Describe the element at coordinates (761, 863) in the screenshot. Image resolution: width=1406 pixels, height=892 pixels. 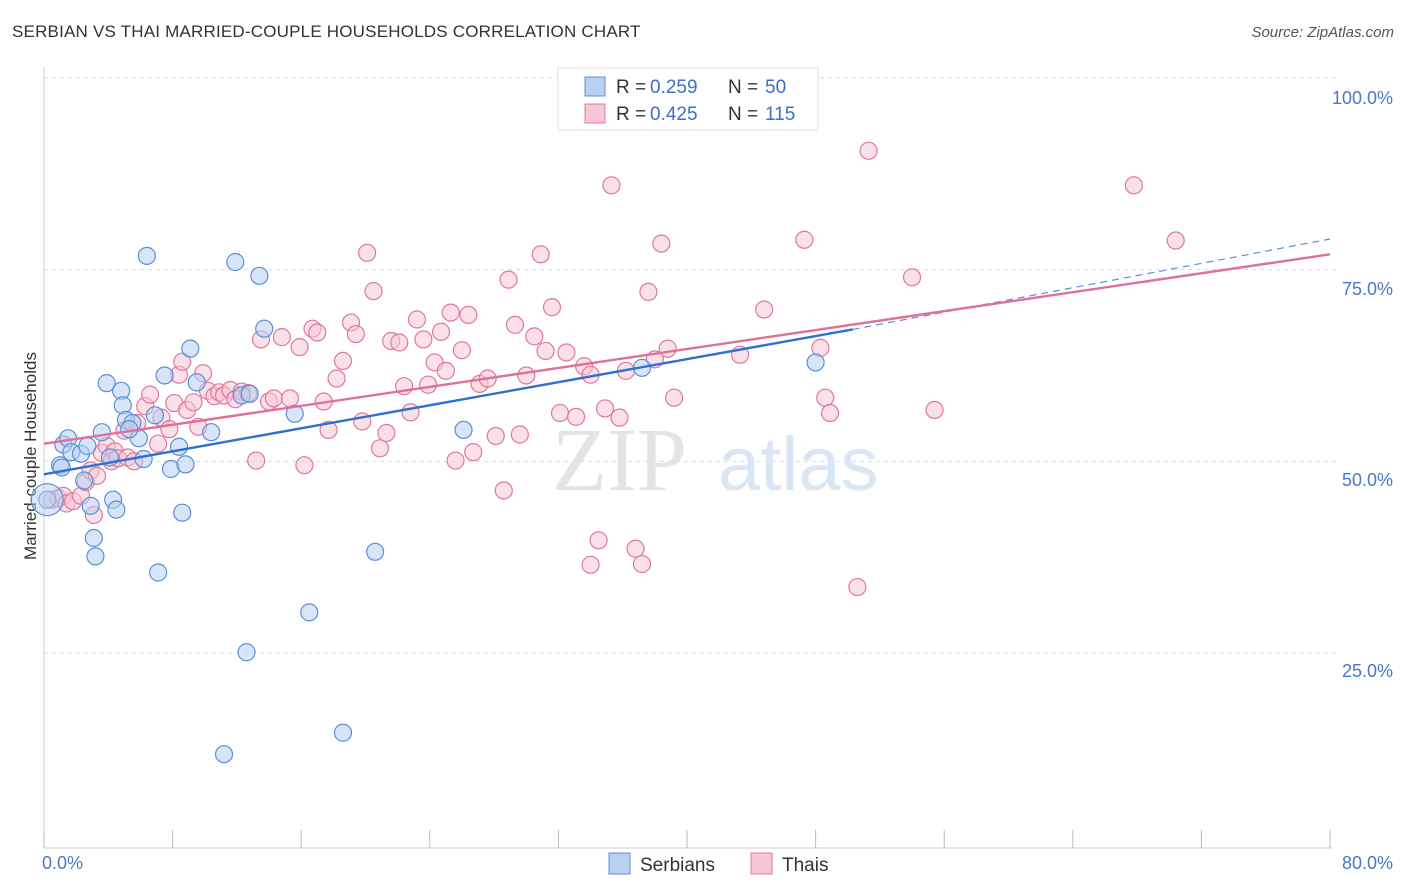
I see `bottom-legend-swatch-thais` at that location.